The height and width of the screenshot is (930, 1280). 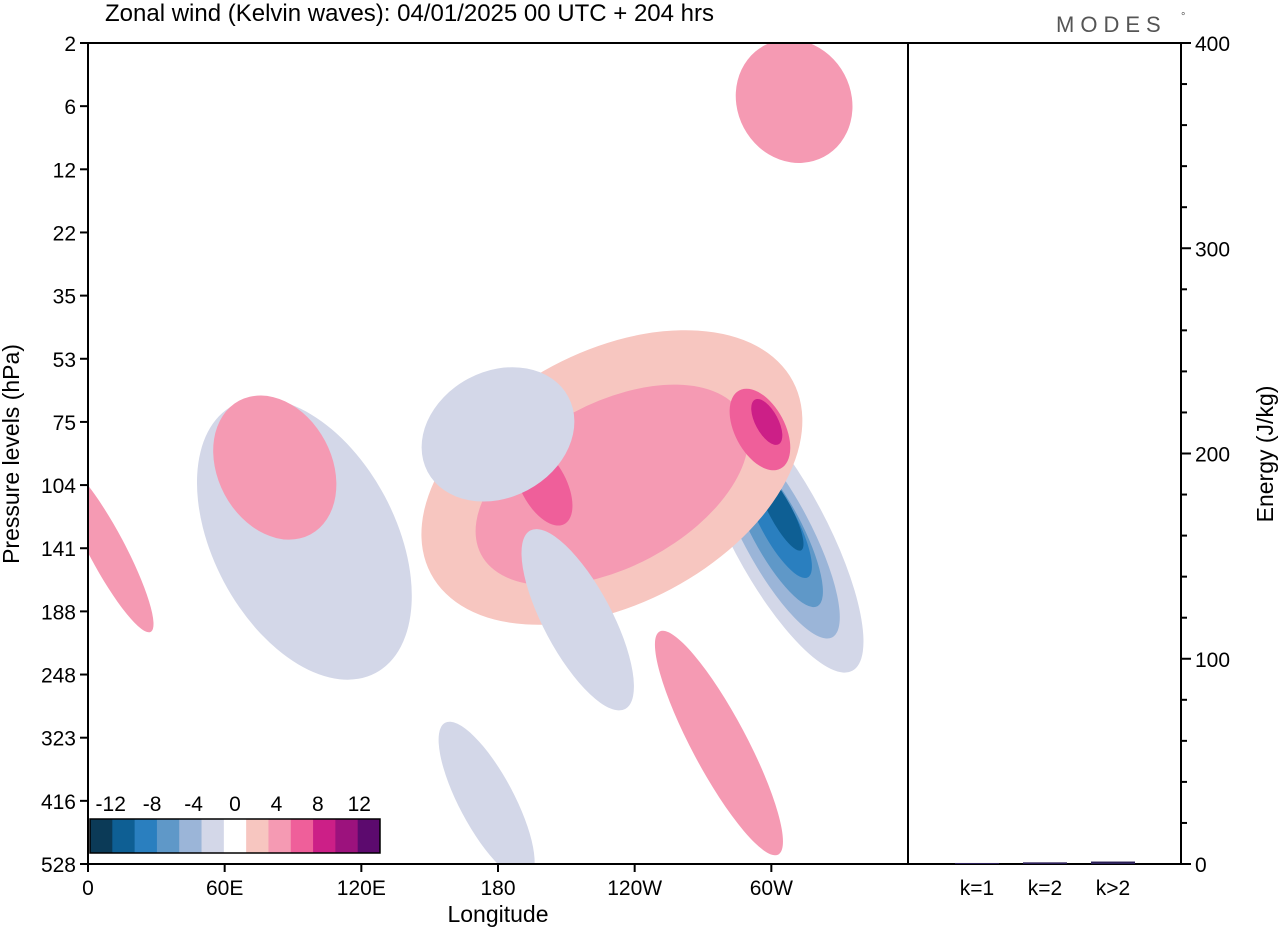 What do you see at coordinates (70, 107) in the screenshot?
I see `y-tick-label: 6` at bounding box center [70, 107].